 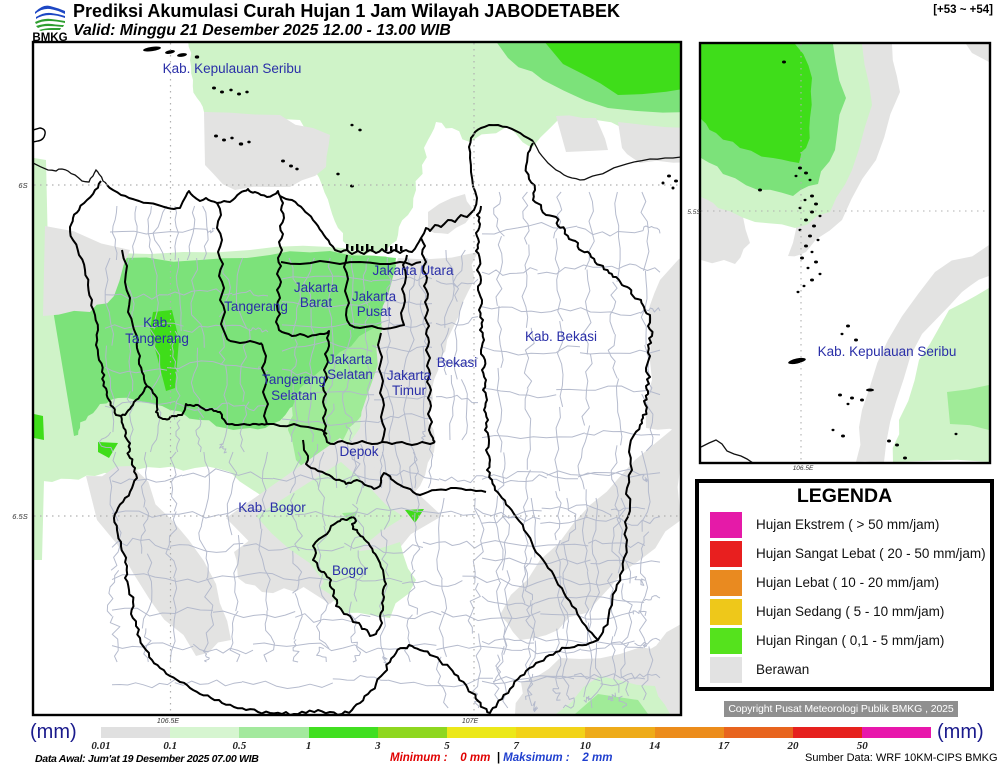 What do you see at coordinates (413, 270) in the screenshot?
I see `svg-text: Jakarta Utara` at bounding box center [413, 270].